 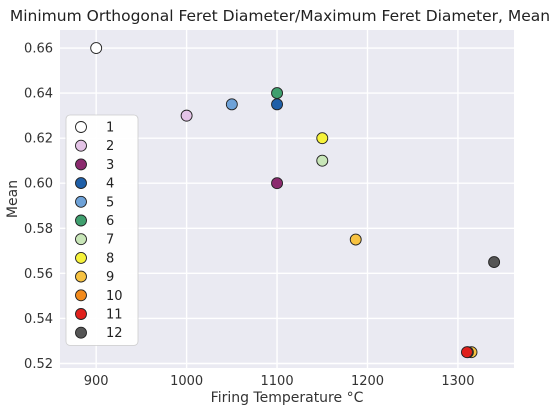 I want to click on x-axis-ticks: 900 1000 1100 1200 1300, so click(x=279, y=381).